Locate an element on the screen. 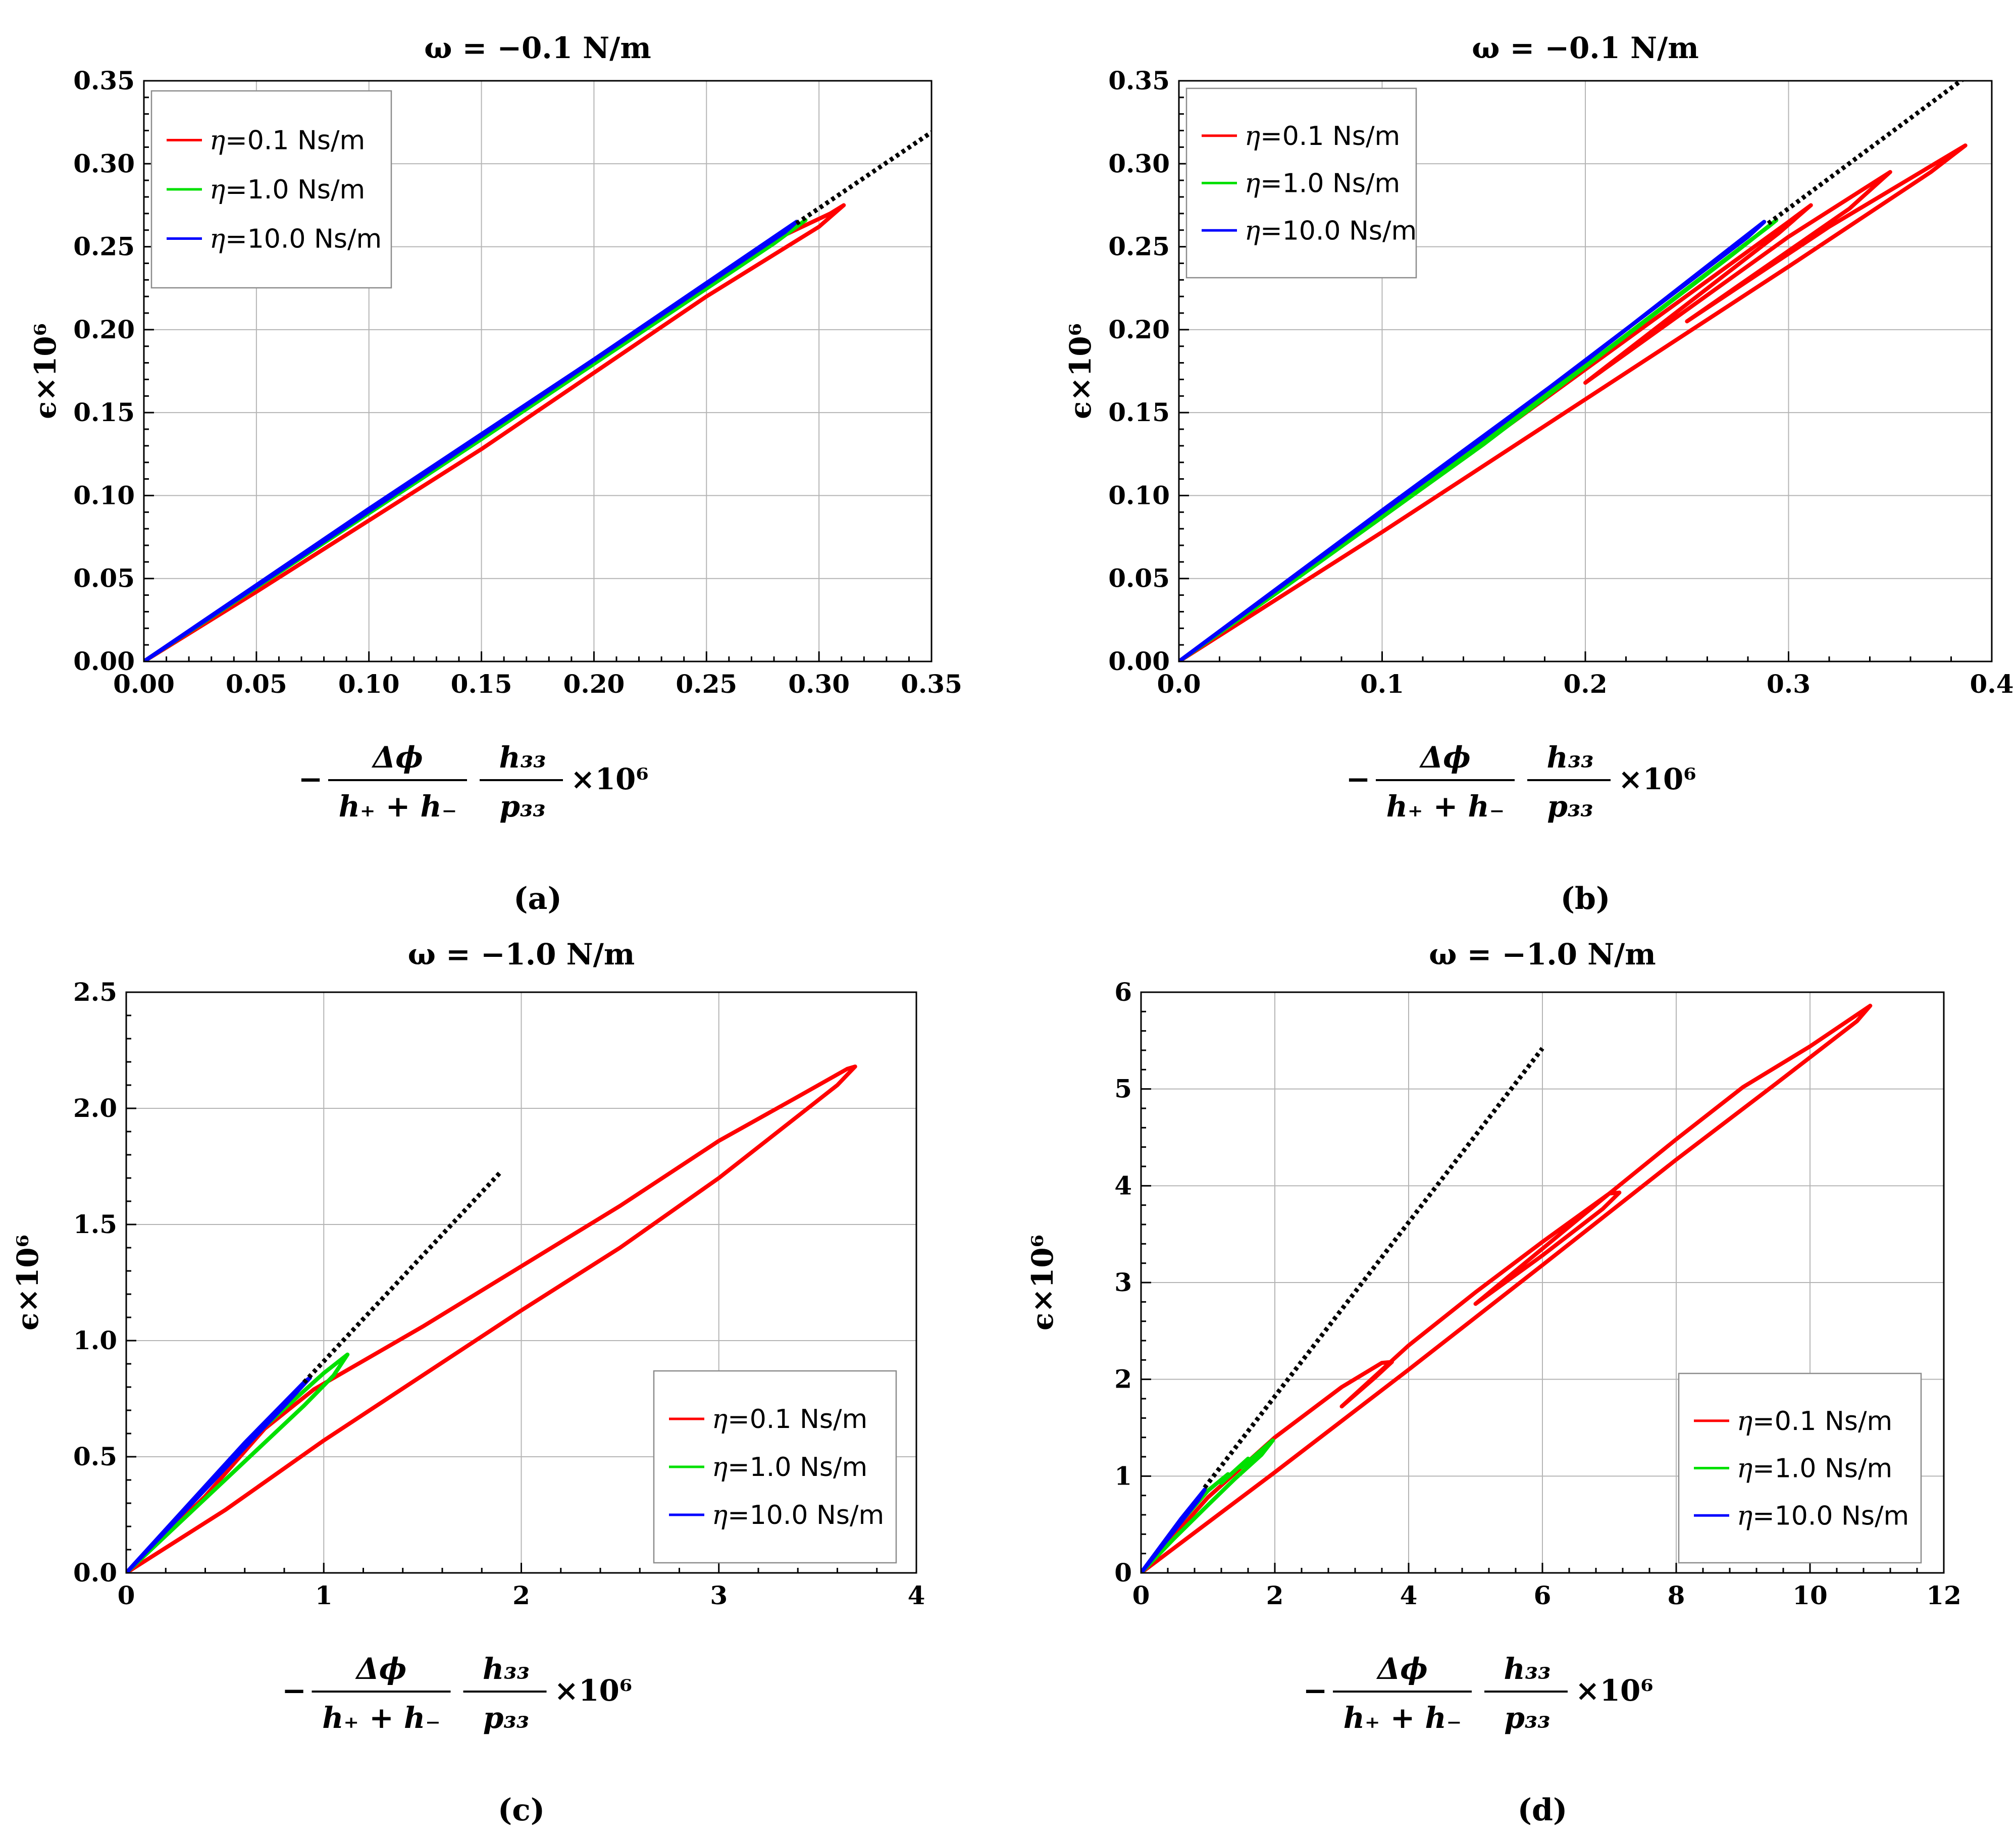  x-label-denominator-1: h₊ + h₋ is located at coordinates (1446, 807).